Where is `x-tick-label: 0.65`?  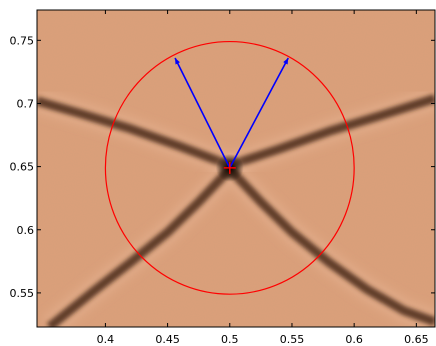 x-tick-label: 0.65 is located at coordinates (416, 339).